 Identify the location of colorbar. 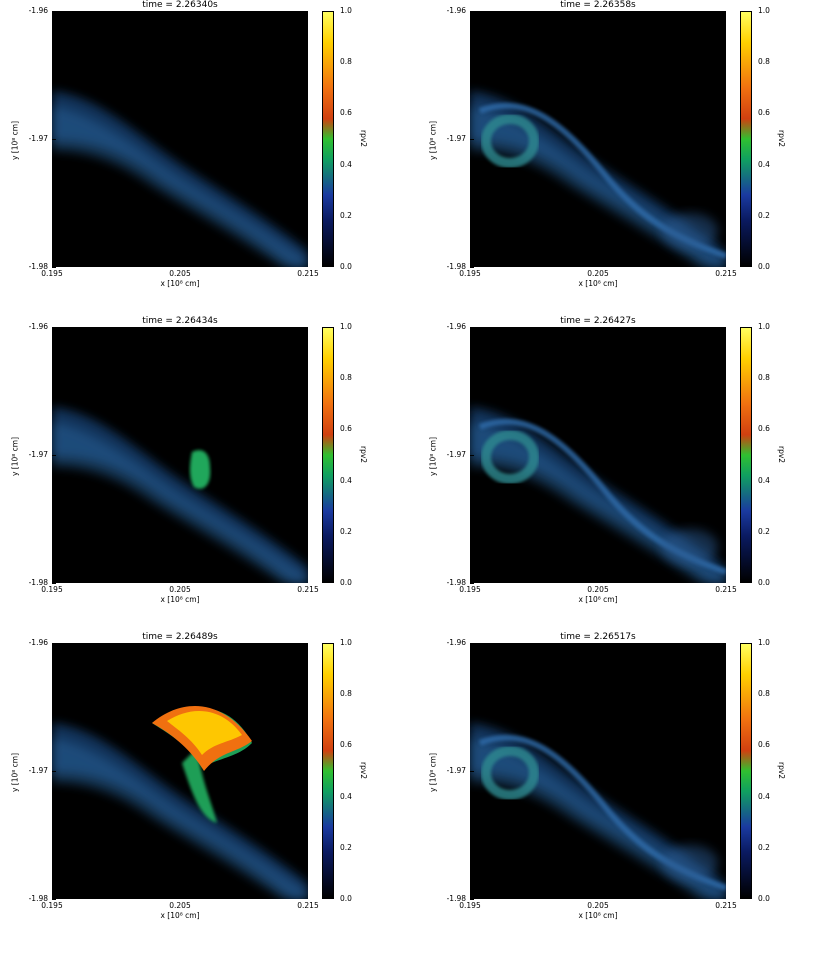
(328, 139).